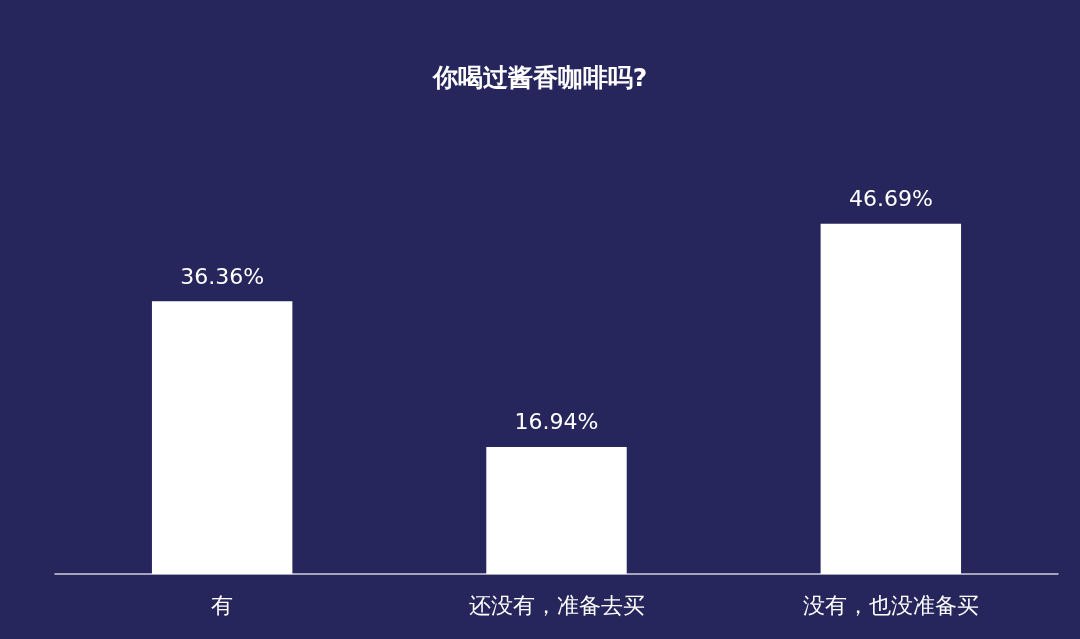 The height and width of the screenshot is (639, 1080). What do you see at coordinates (222, 276) in the screenshot?
I see `data-label: 36.36%` at bounding box center [222, 276].